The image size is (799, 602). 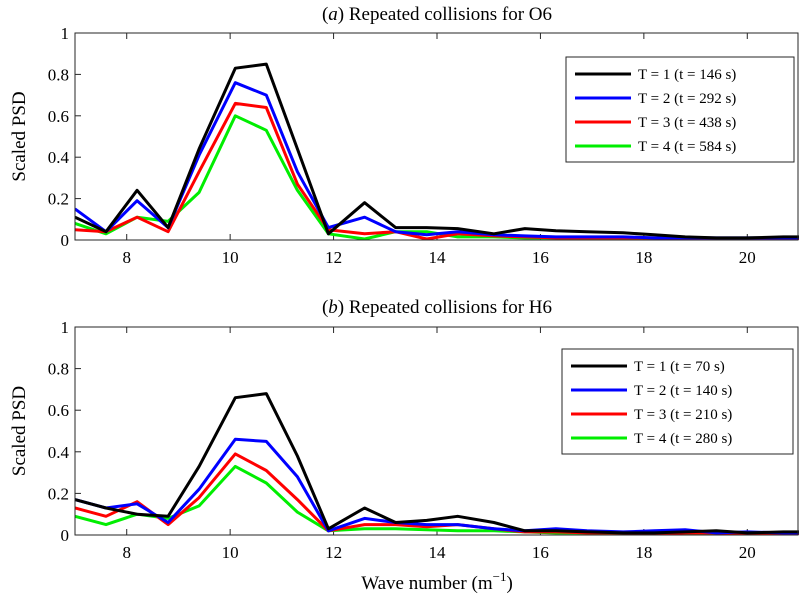 What do you see at coordinates (437, 307) in the screenshot?
I see `chart-title: (b) Repeated collisions for H6` at bounding box center [437, 307].